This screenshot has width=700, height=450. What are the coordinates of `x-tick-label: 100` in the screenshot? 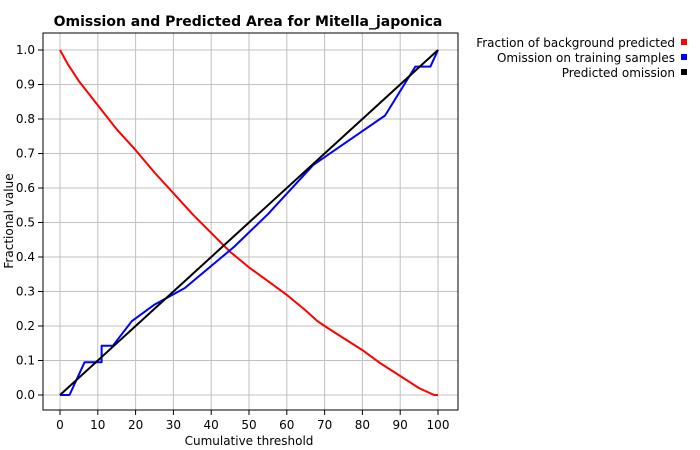 It's located at (438, 425).